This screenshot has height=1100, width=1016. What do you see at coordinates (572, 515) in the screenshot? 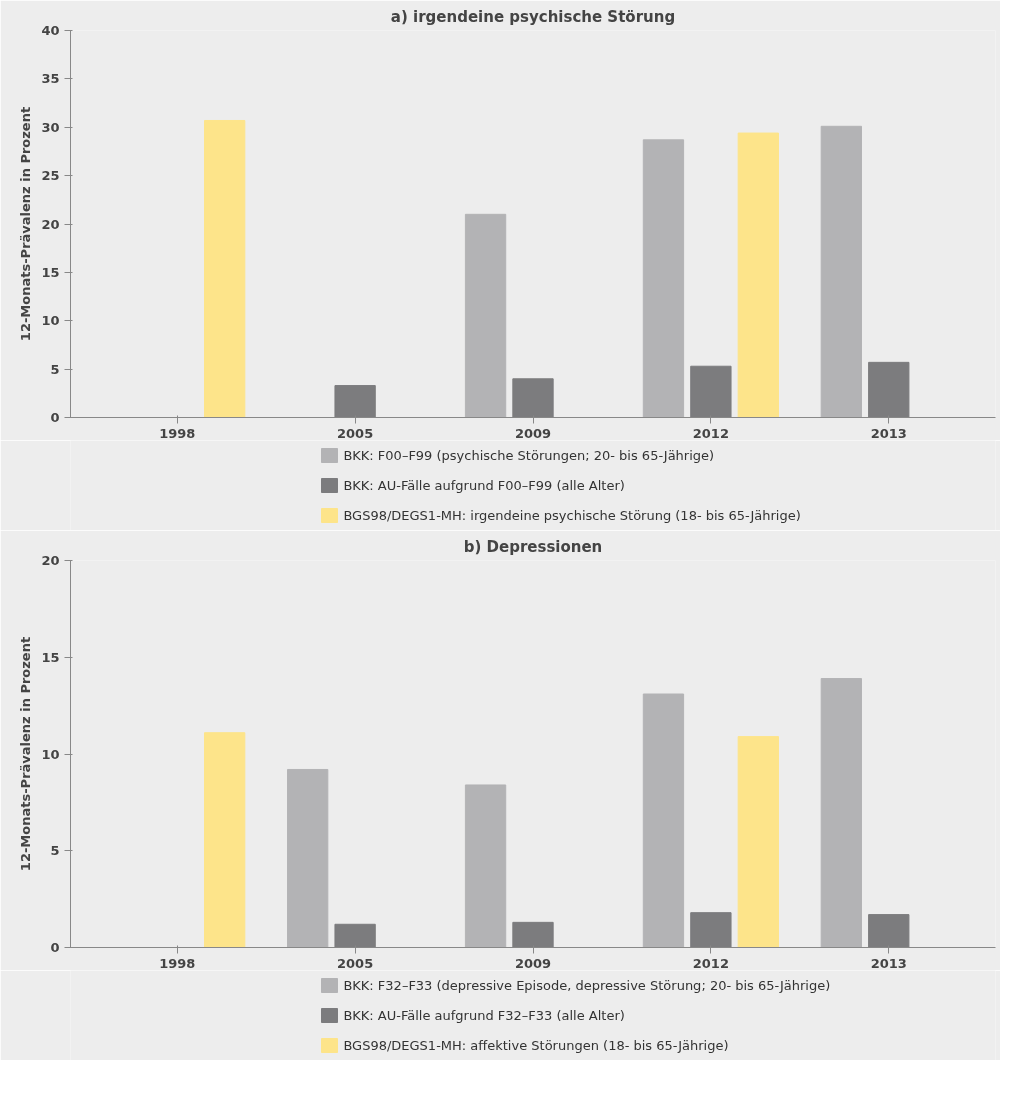
I see `legend-label: BGS98/DEGS1-MH: irgendeine psychische Störung (18- bis 65-Jährige)` at bounding box center [572, 515].